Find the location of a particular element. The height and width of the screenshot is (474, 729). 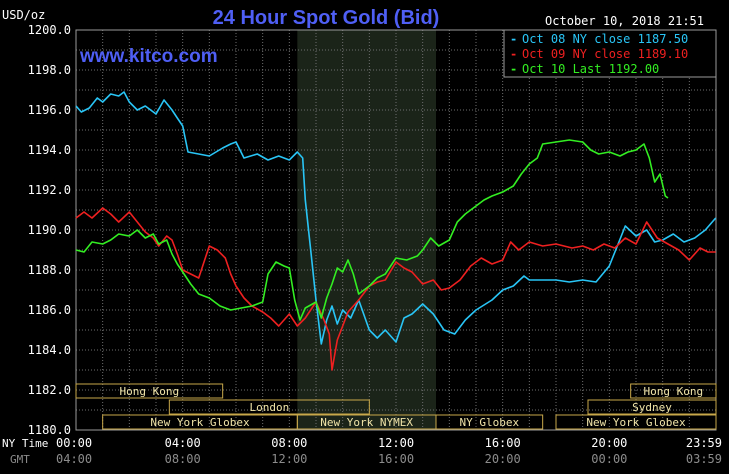

x-axis-label-ny: NY Time is located at coordinates (25, 443).